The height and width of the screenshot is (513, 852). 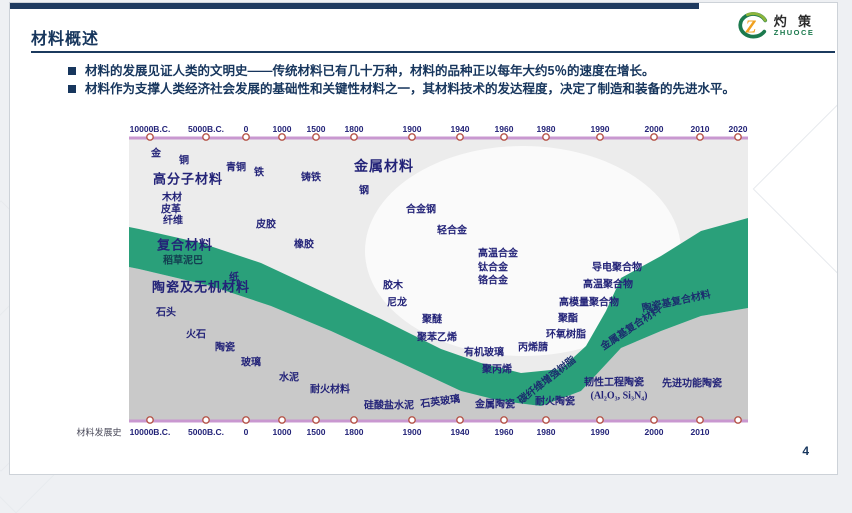 I want to click on material-label: 聚酯, so click(x=568, y=319).